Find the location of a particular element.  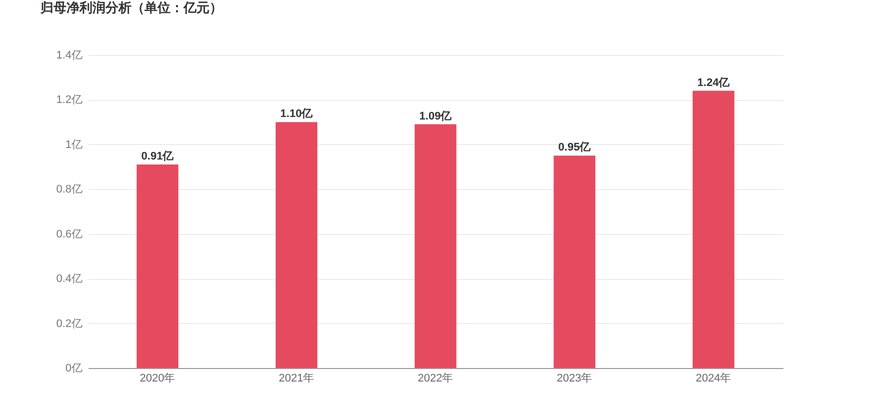

x-tick-label: 2023年 is located at coordinates (574, 378).